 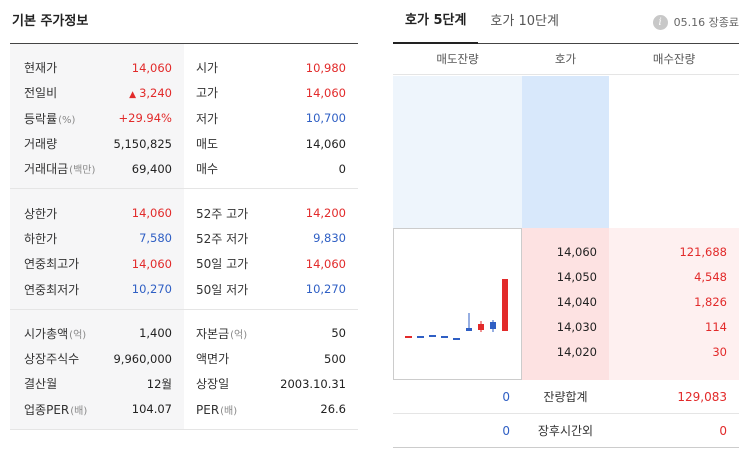 I want to click on ask-empty-area, so click(x=674, y=152).